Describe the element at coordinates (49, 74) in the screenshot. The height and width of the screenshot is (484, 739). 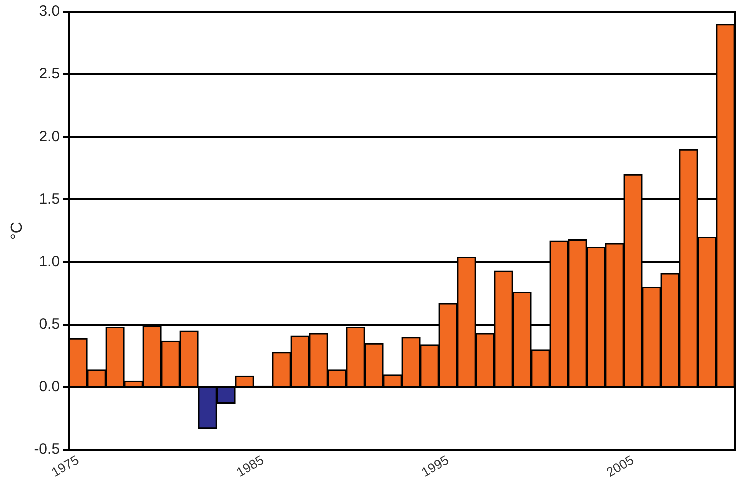
I see `y-tick-label: 2.5` at that location.